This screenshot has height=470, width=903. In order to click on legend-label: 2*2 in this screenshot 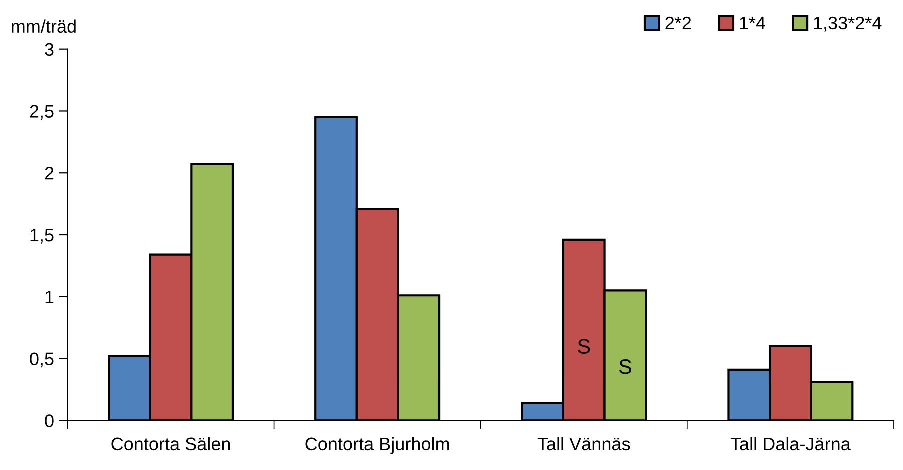, I will do `click(679, 23)`.